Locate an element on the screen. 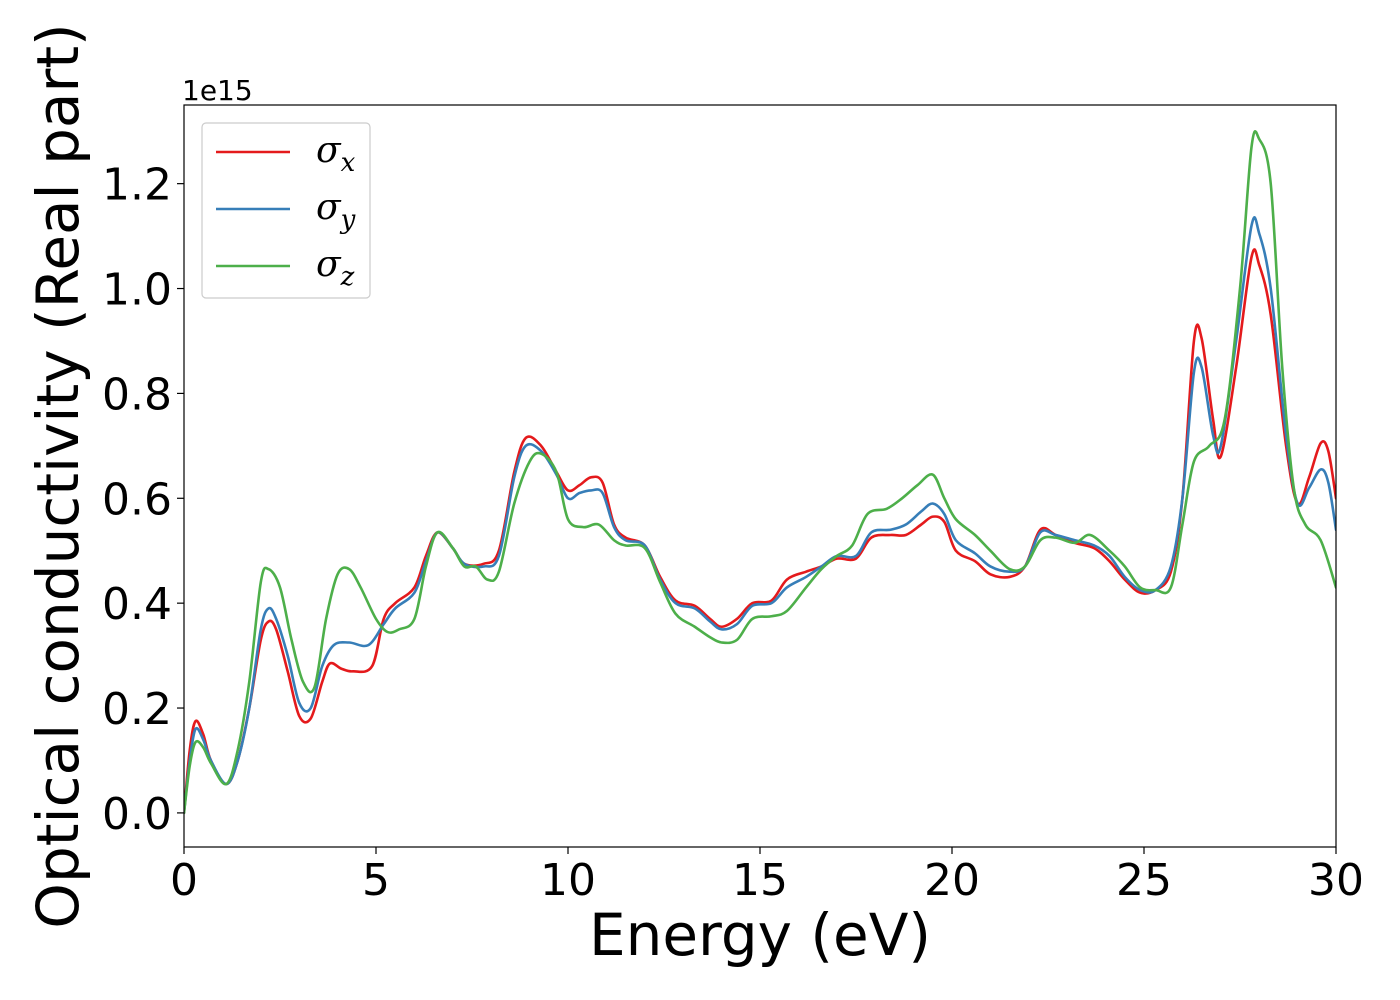 The image size is (1400, 1000). x-tick-label: 15 is located at coordinates (760, 880).